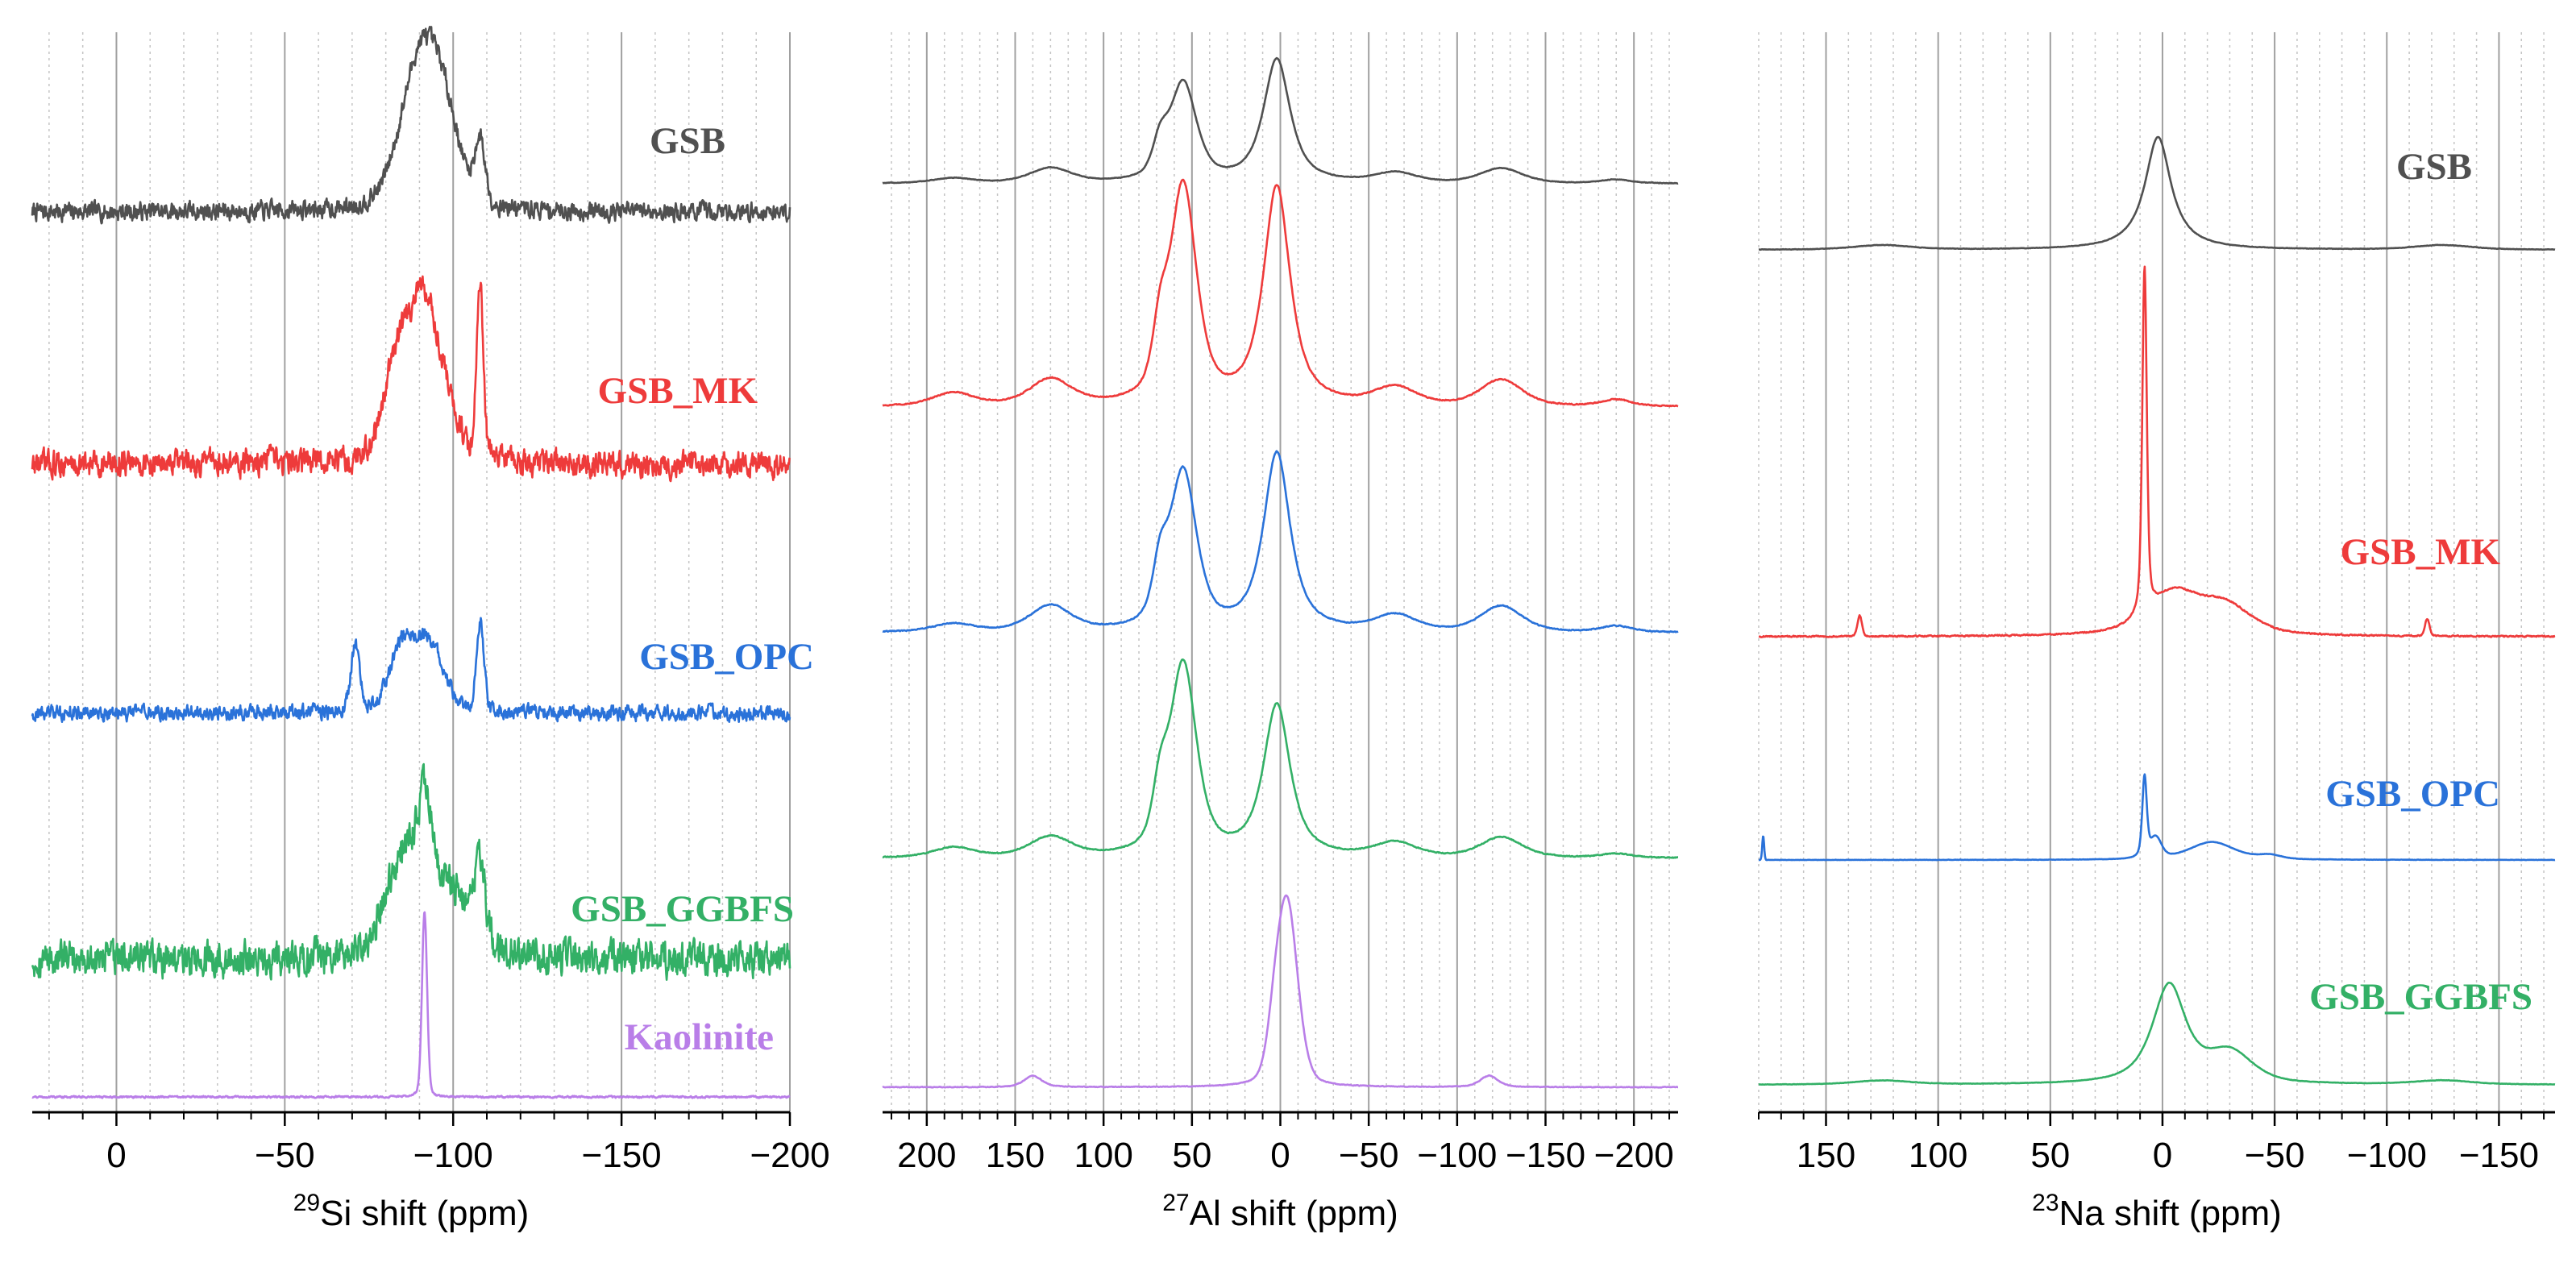 The width and height of the screenshot is (2576, 1267). What do you see at coordinates (678, 391) in the screenshot?
I see `series-label-29si-gsb-mk: GSB_MK` at bounding box center [678, 391].